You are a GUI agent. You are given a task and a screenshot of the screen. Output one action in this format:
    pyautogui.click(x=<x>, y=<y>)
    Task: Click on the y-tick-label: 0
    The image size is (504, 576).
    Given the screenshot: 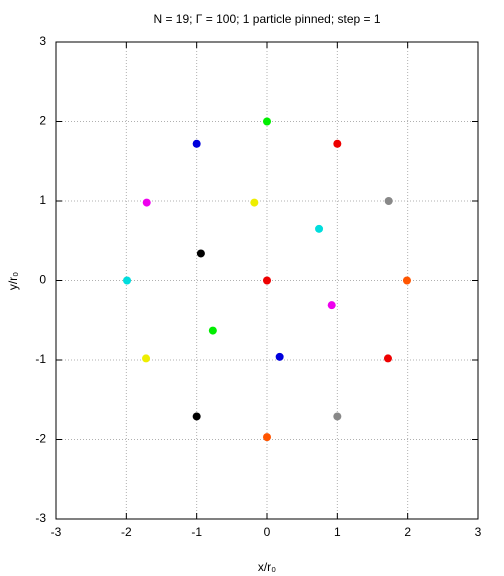 What is the action you would take?
    pyautogui.click(x=42, y=280)
    